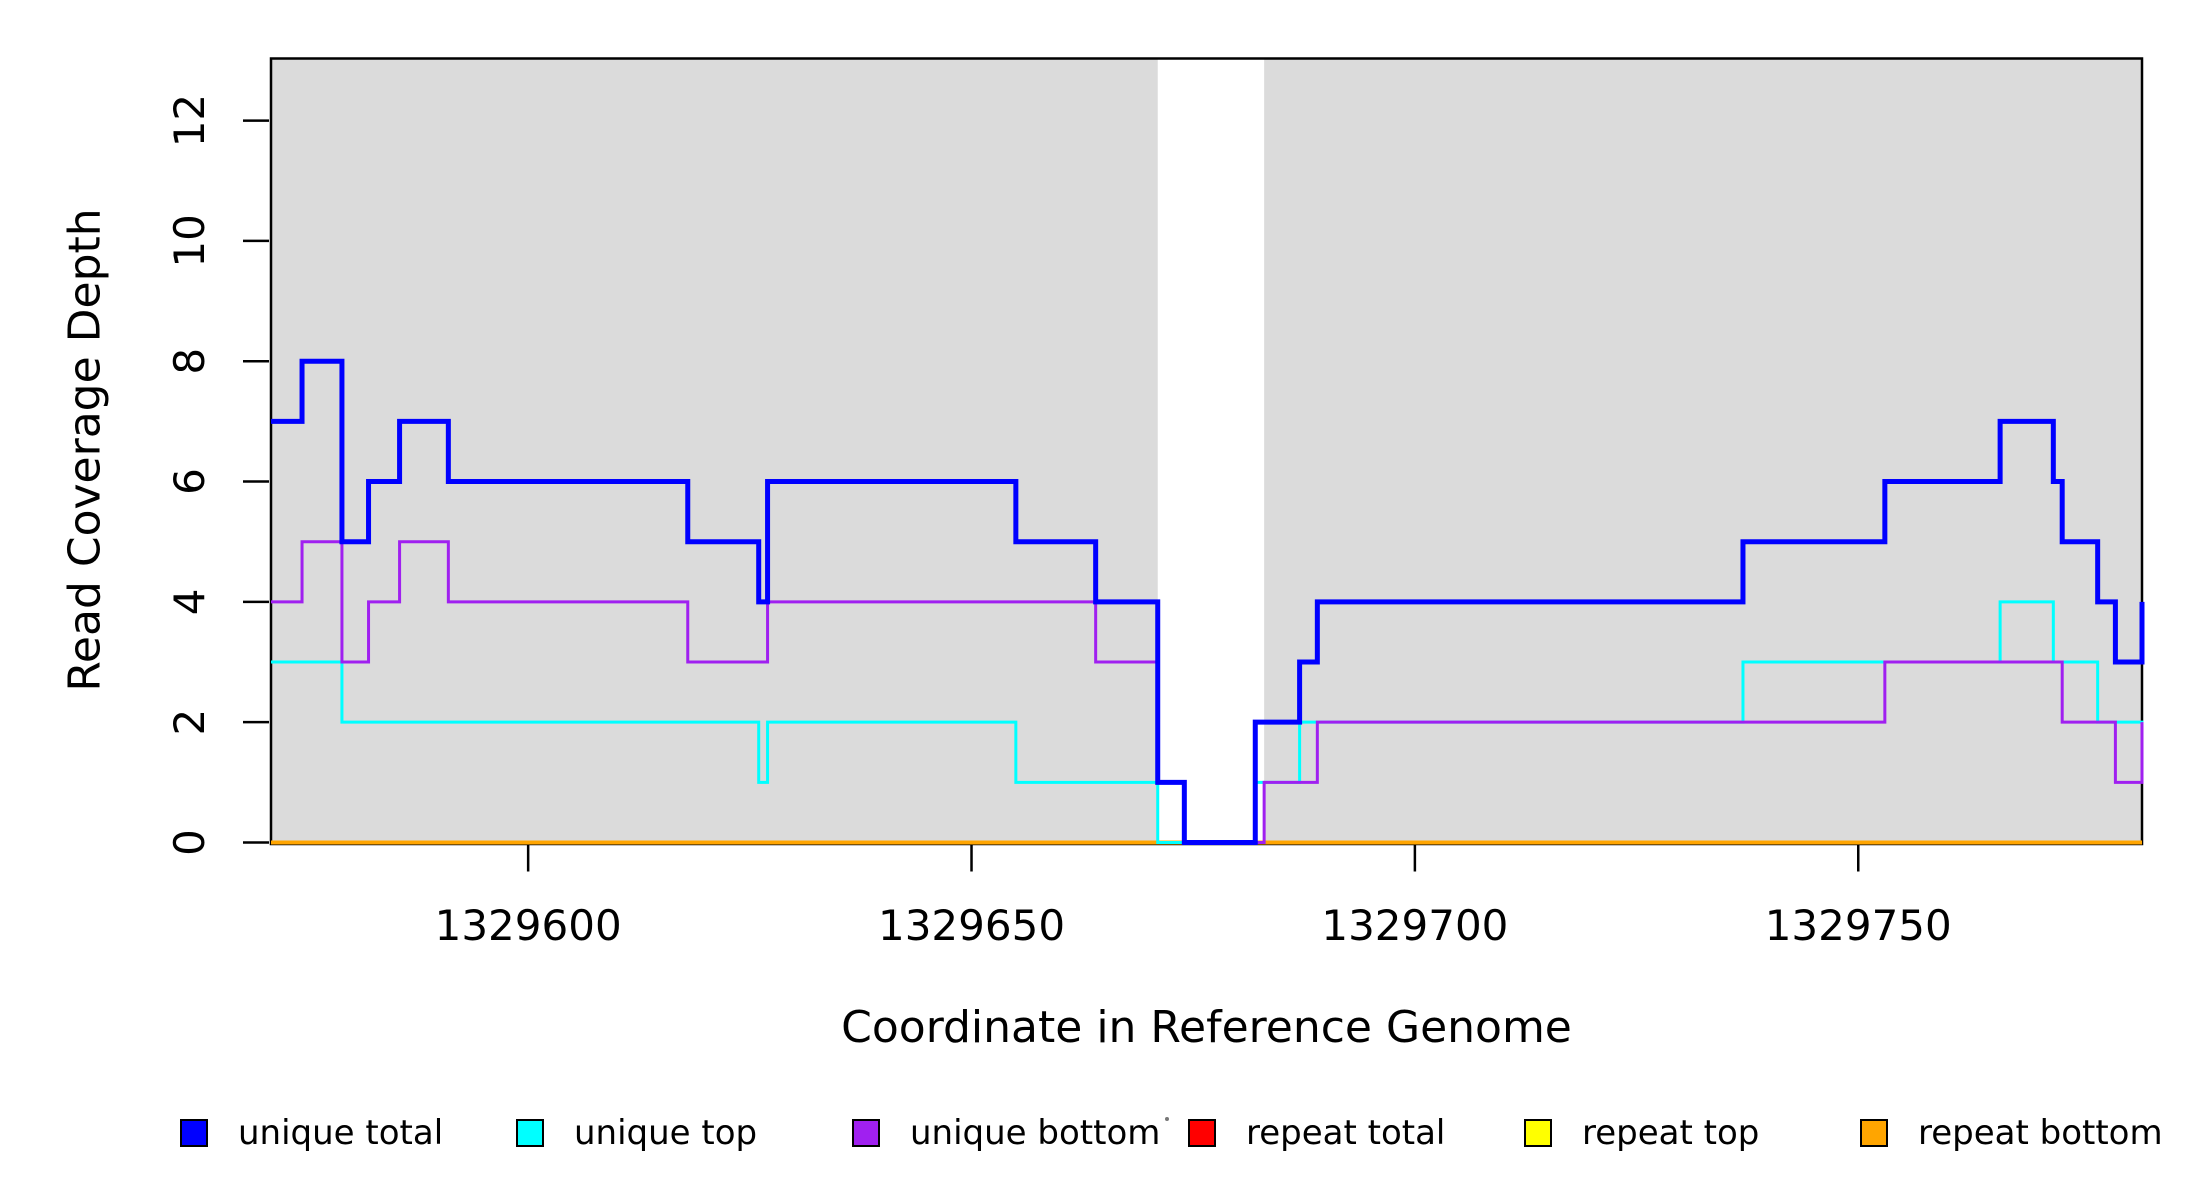  Describe the element at coordinates (189, 361) in the screenshot. I see `y-tick-label: 8` at that location.